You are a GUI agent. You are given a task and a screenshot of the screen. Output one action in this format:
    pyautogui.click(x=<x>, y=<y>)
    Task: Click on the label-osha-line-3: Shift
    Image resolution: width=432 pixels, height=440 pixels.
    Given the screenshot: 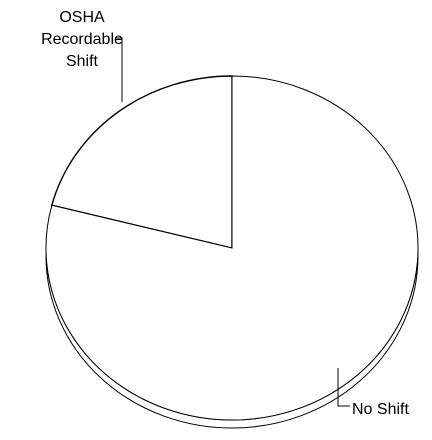 What is the action you would take?
    pyautogui.click(x=82, y=61)
    